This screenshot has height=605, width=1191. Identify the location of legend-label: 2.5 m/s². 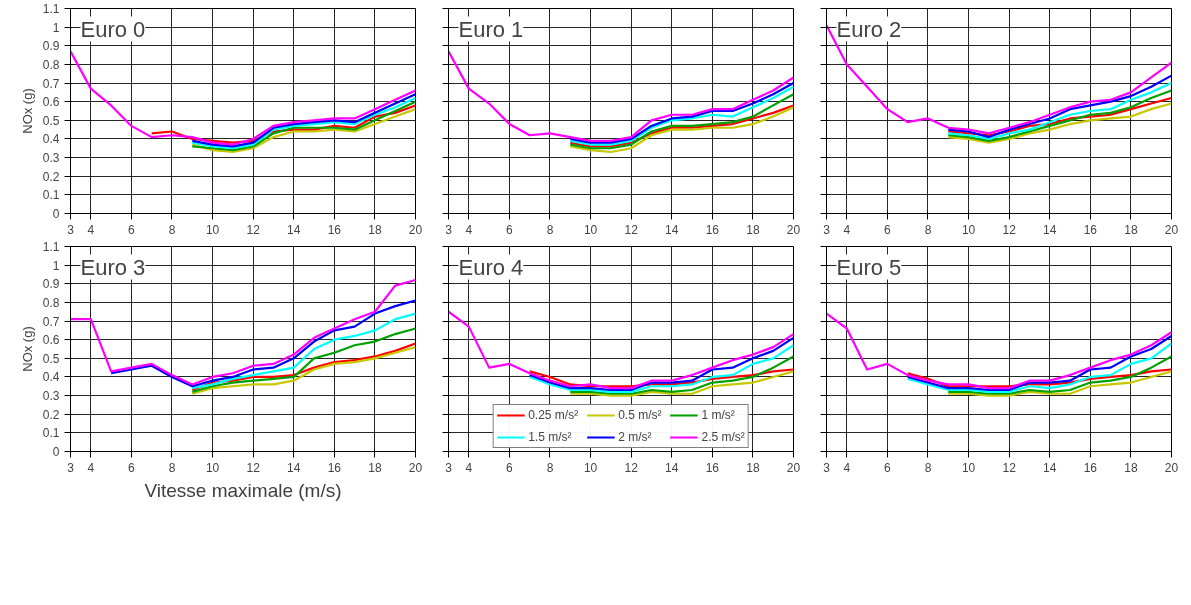
(723, 437).